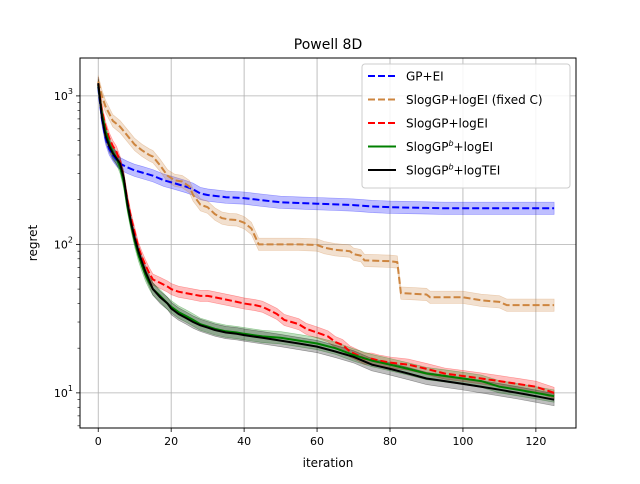 The height and width of the screenshot is (484, 640). I want to click on y-tick-label-exponent: 2, so click(70, 239).